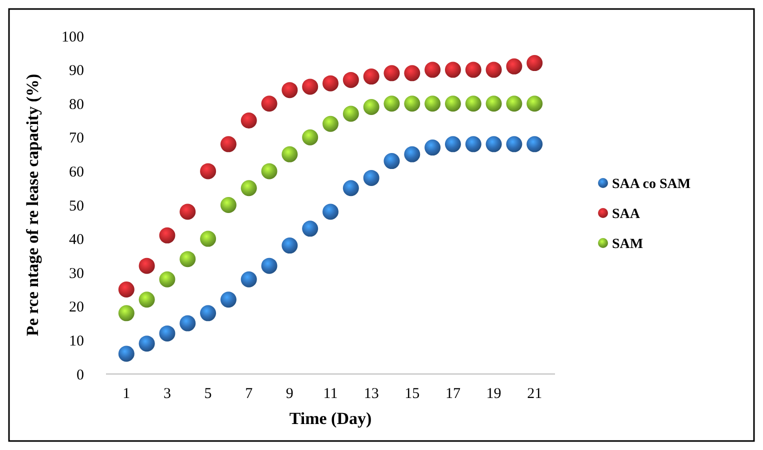 The image size is (763, 450). What do you see at coordinates (76, 341) in the screenshot?
I see `y-tick-label: 10` at bounding box center [76, 341].